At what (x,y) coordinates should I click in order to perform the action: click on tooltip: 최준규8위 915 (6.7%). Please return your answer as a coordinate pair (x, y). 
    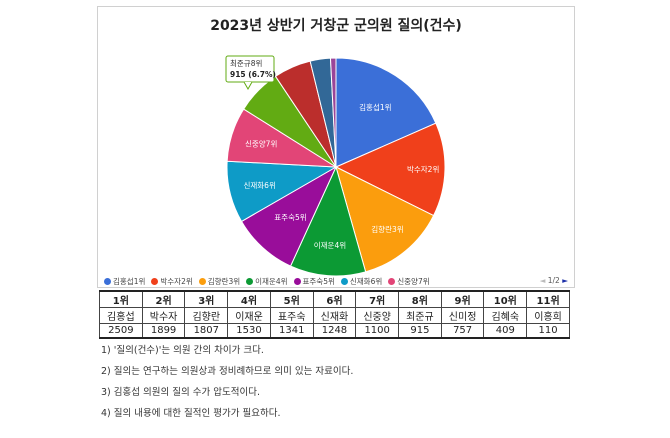
    Looking at the image, I should click on (250, 73).